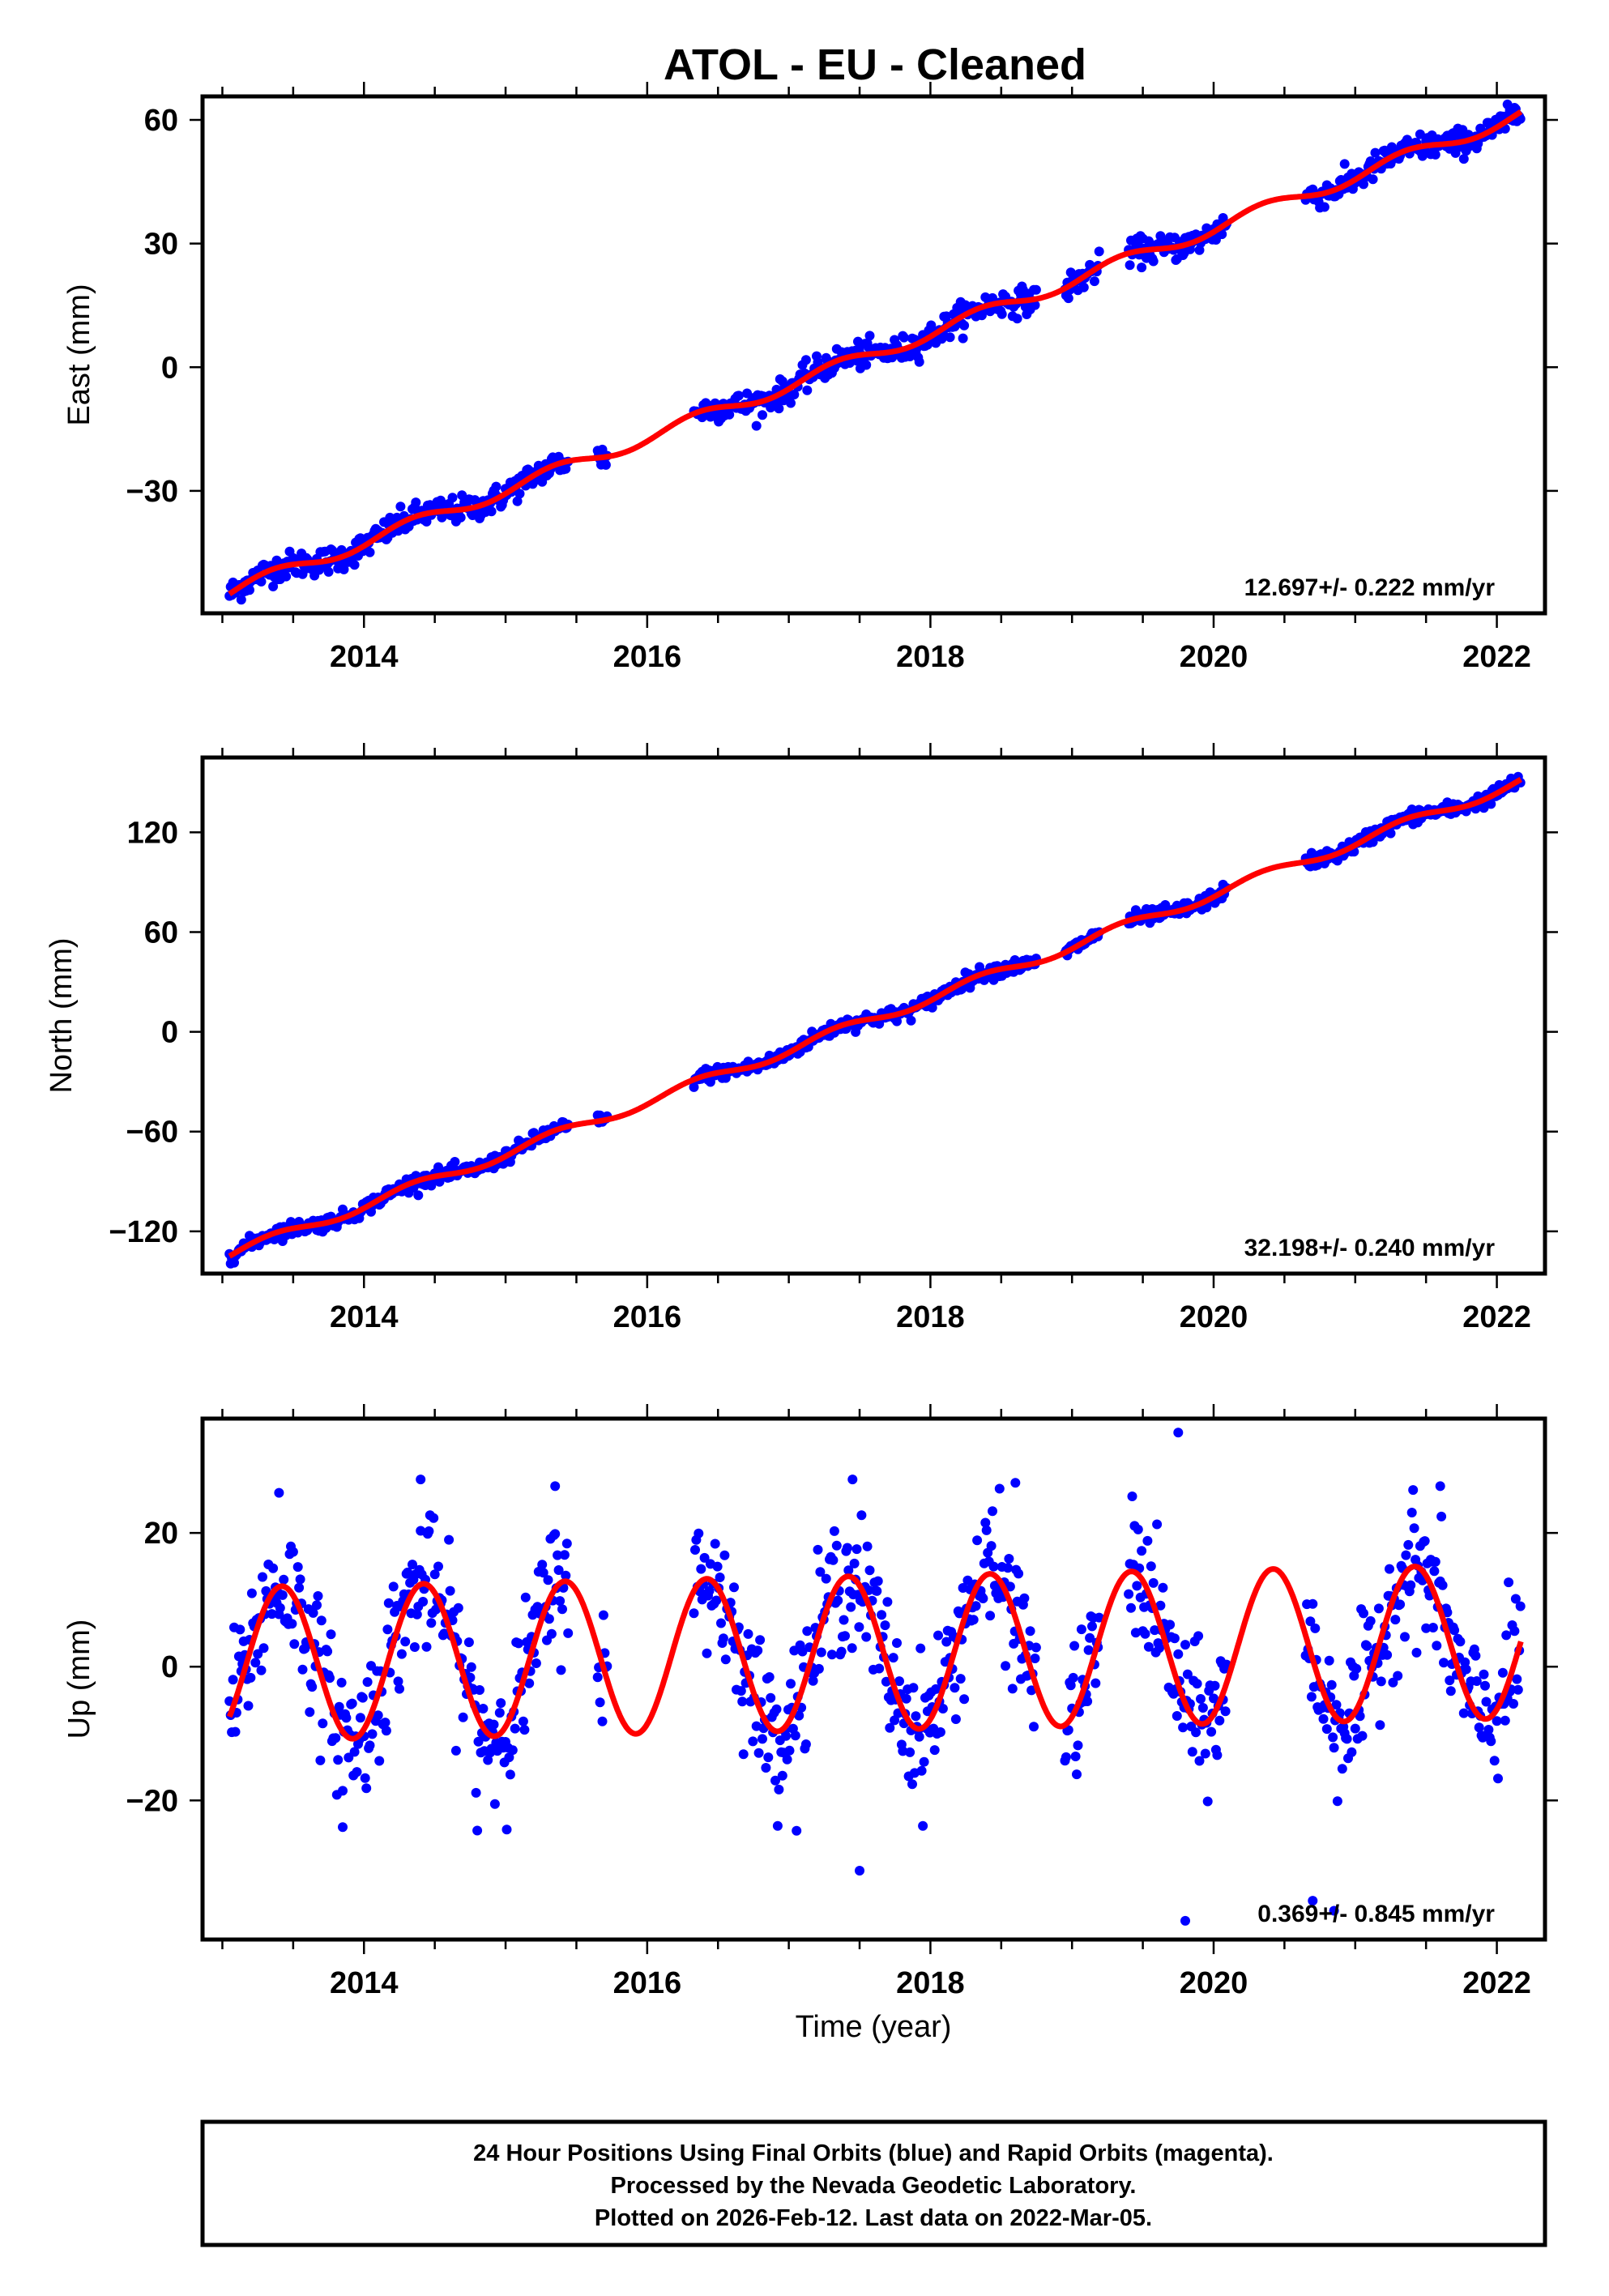 This screenshot has width=1609, height=2296. I want to click on velocity-annotation: 0.369+/- 0.845 mm/yr, so click(1376, 1914).